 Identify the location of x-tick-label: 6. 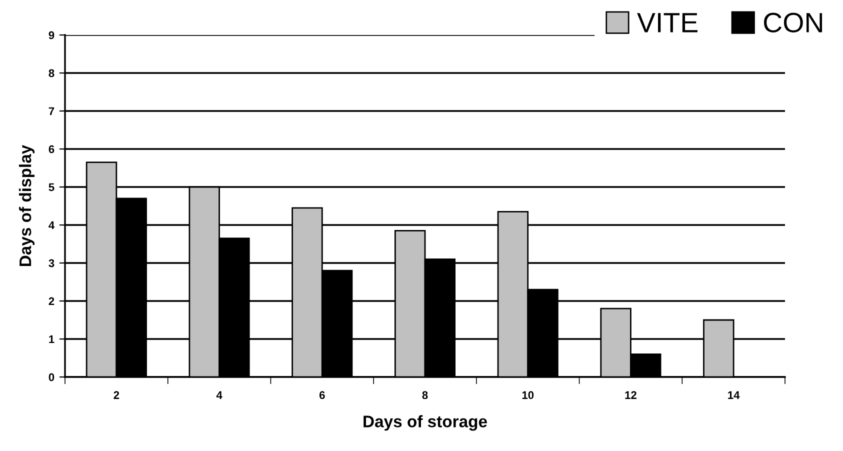
(322, 395).